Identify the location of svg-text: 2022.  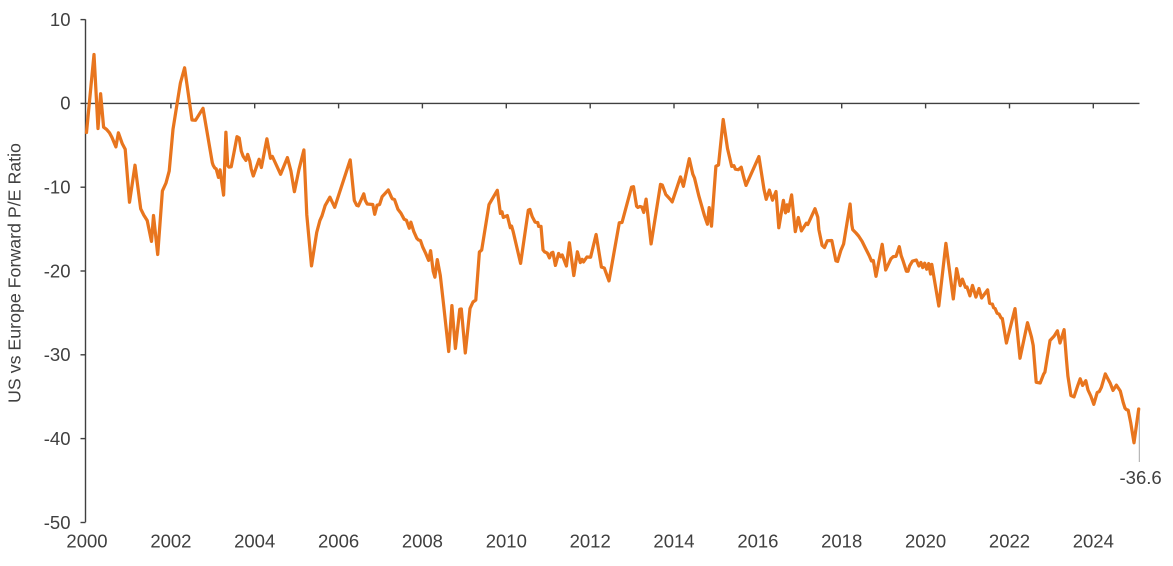
(1009, 541).